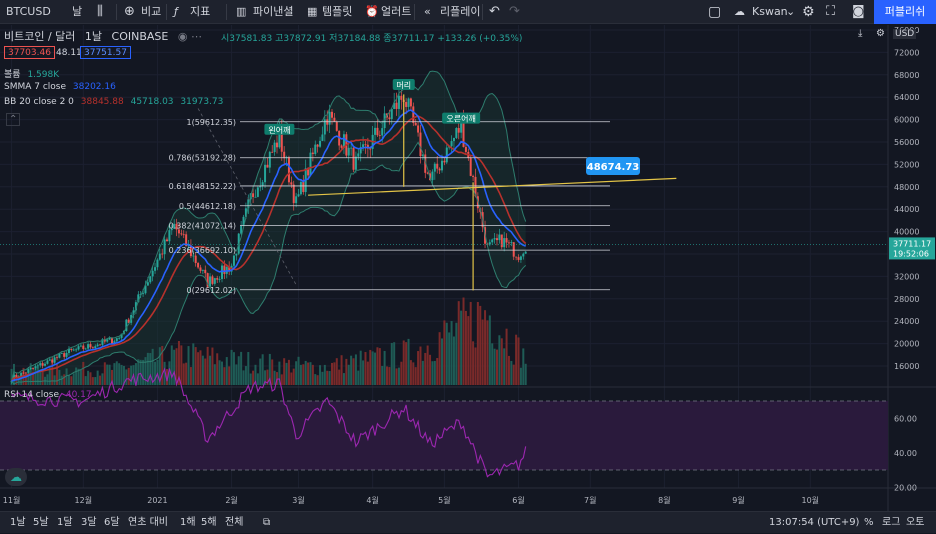  Describe the element at coordinates (100, 11) in the screenshot. I see `candles-icon: ⫼` at that location.